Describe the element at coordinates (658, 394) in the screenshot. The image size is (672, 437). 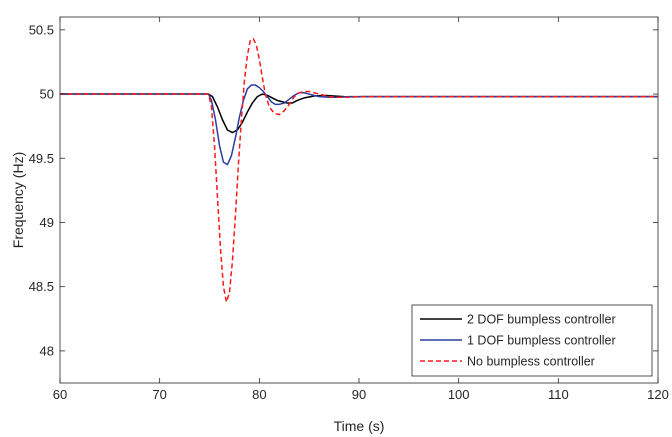
I see `x-tick-label: 120` at that location.